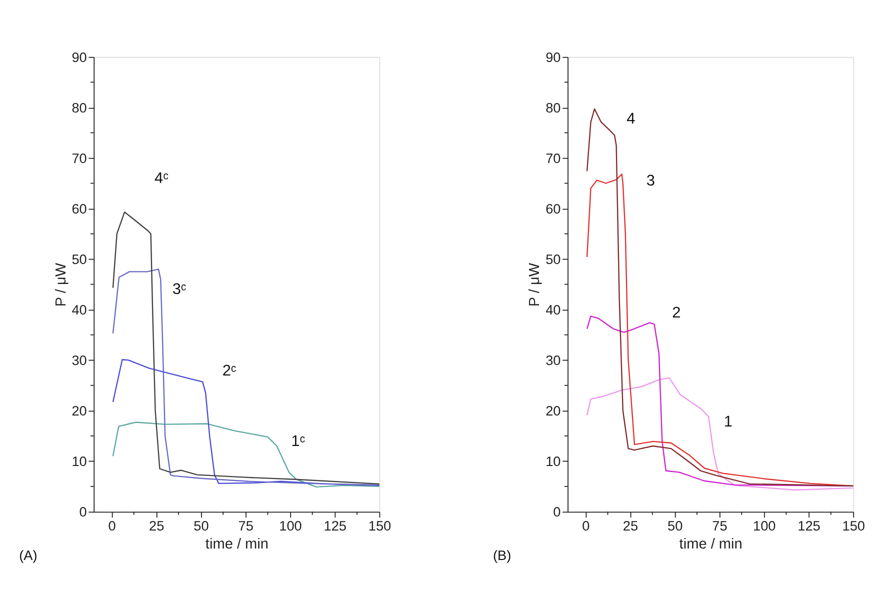  Describe the element at coordinates (631, 119) in the screenshot. I see `annotation: 4` at that location.